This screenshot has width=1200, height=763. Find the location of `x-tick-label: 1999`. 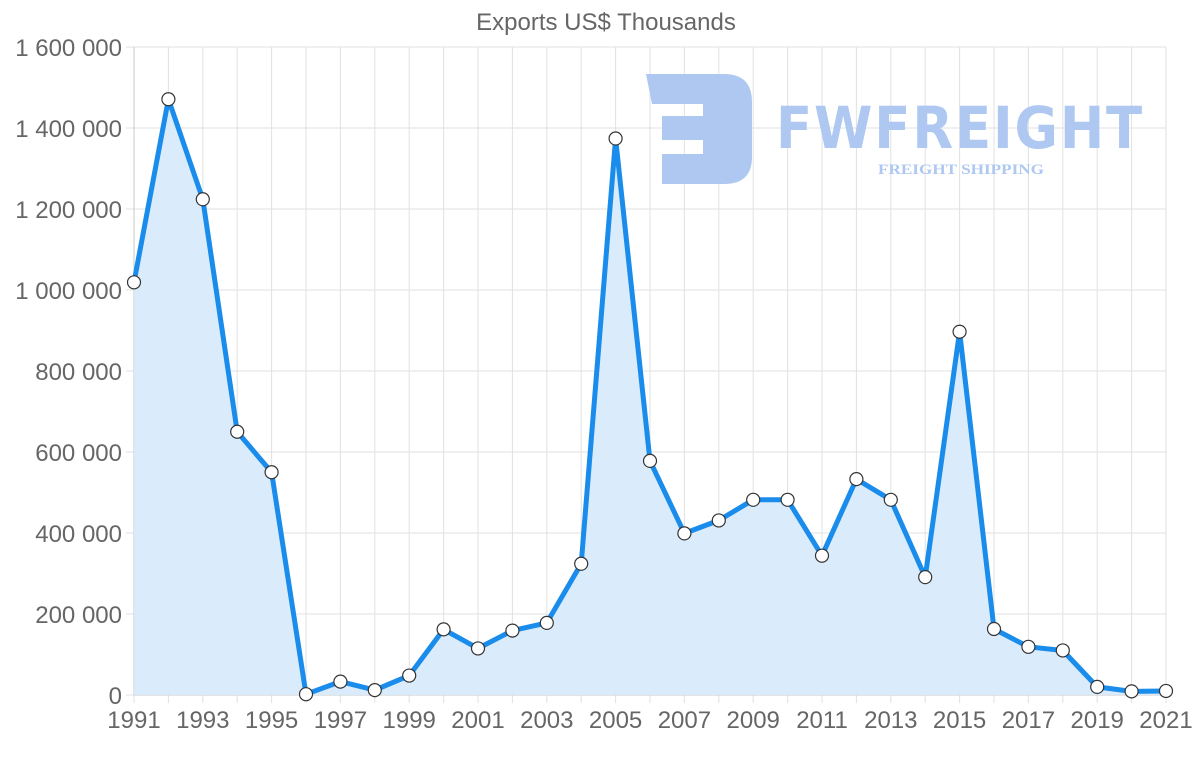

x-tick-label: 1999 is located at coordinates (409, 720).